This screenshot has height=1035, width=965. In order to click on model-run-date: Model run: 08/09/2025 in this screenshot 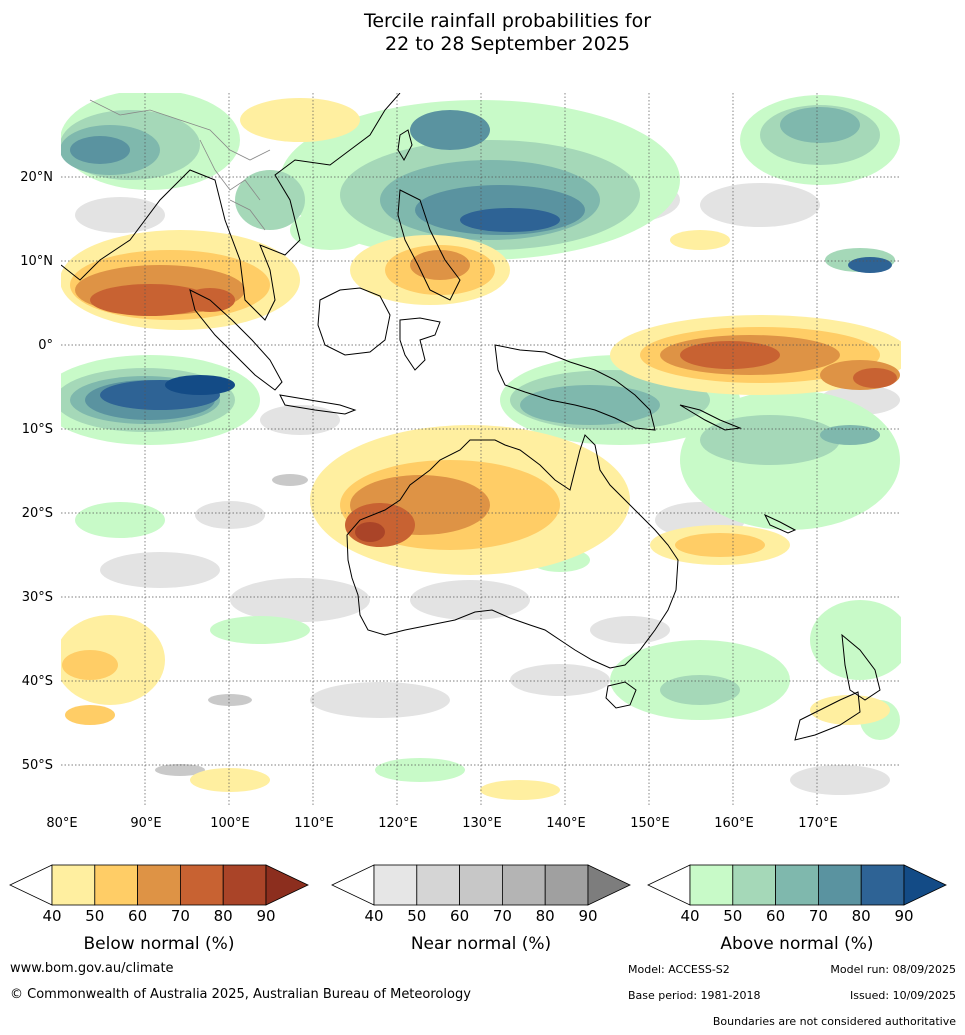, I will do `click(893, 969)`.